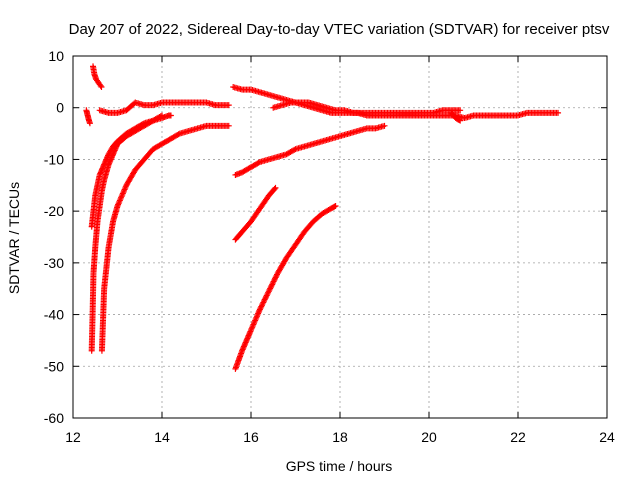  I want to click on y-axis-title: SDTVAR / TECUs, so click(14, 238).